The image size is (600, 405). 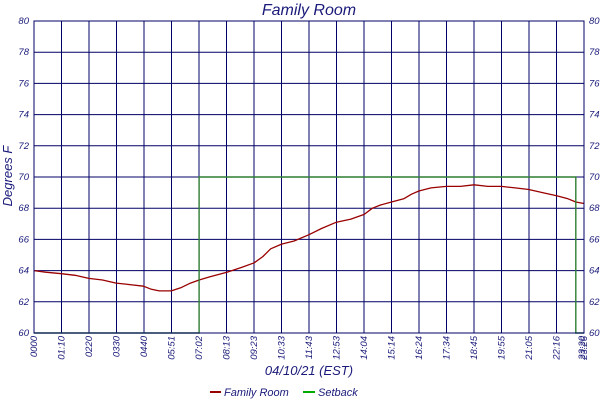 I want to click on y-tick-label-right: 74, so click(x=594, y=115).